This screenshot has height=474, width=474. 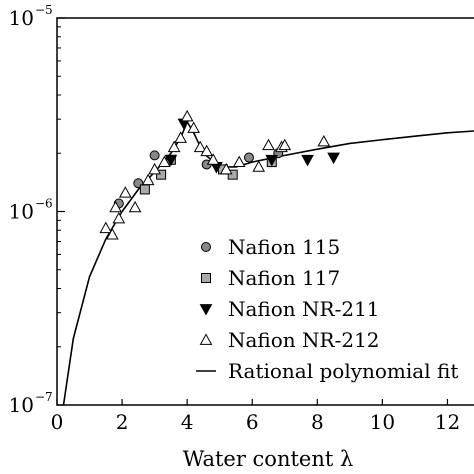 What do you see at coordinates (44, 10) in the screenshot?
I see `y-tick-exponent: −5` at bounding box center [44, 10].